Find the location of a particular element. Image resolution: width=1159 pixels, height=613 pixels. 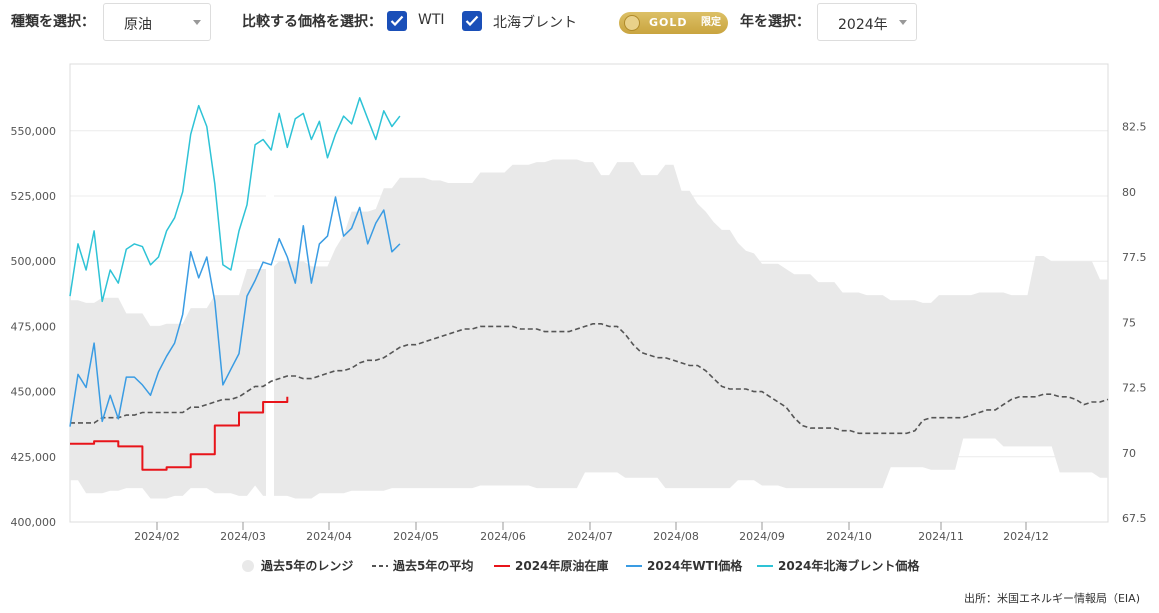

legend-item-average: 過去5年の平均 is located at coordinates (422, 565).